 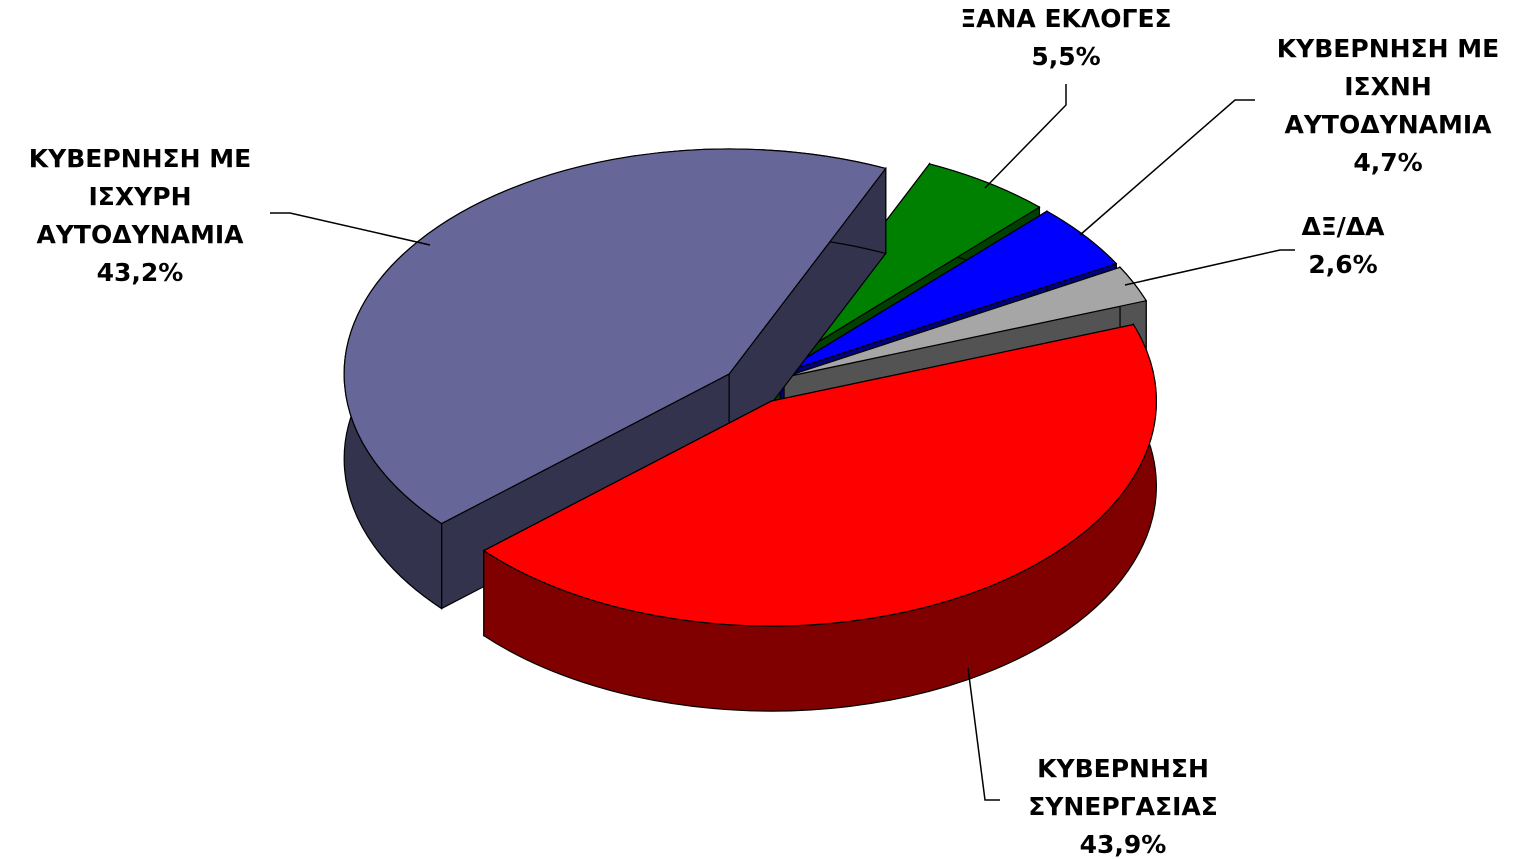 I want to click on value-label: 4,7%, so click(x=1388, y=162).